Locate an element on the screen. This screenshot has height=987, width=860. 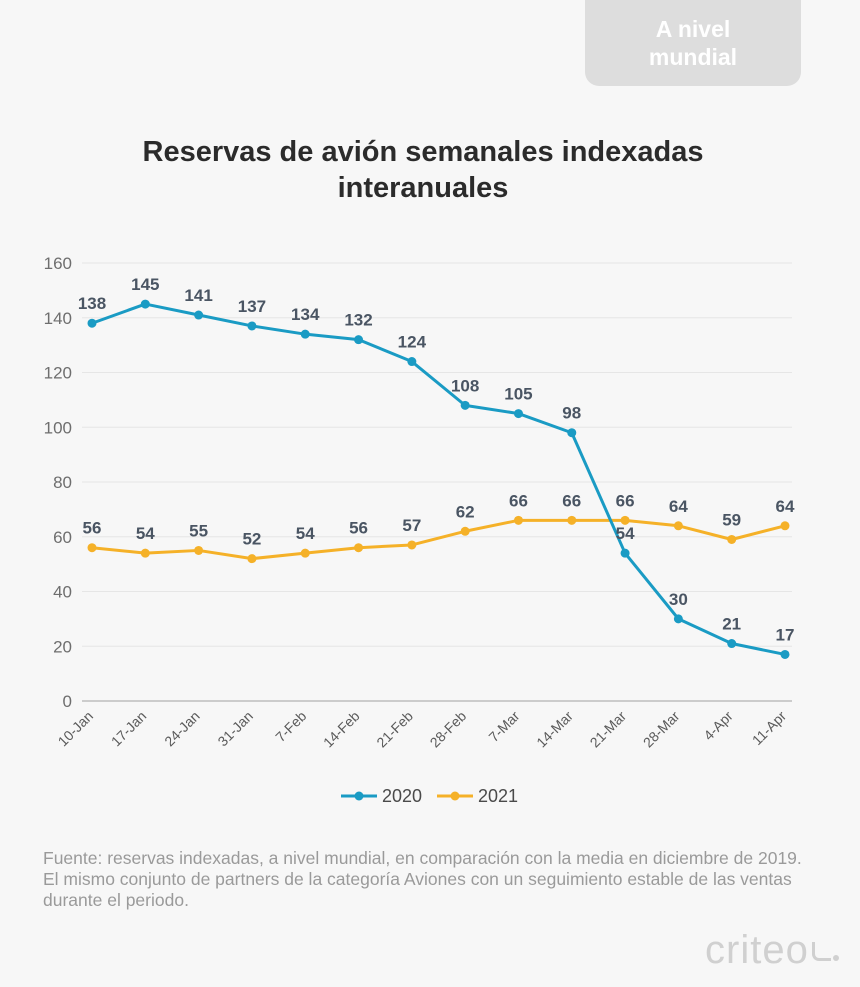
logo-dot-icon is located at coordinates (835, 958).